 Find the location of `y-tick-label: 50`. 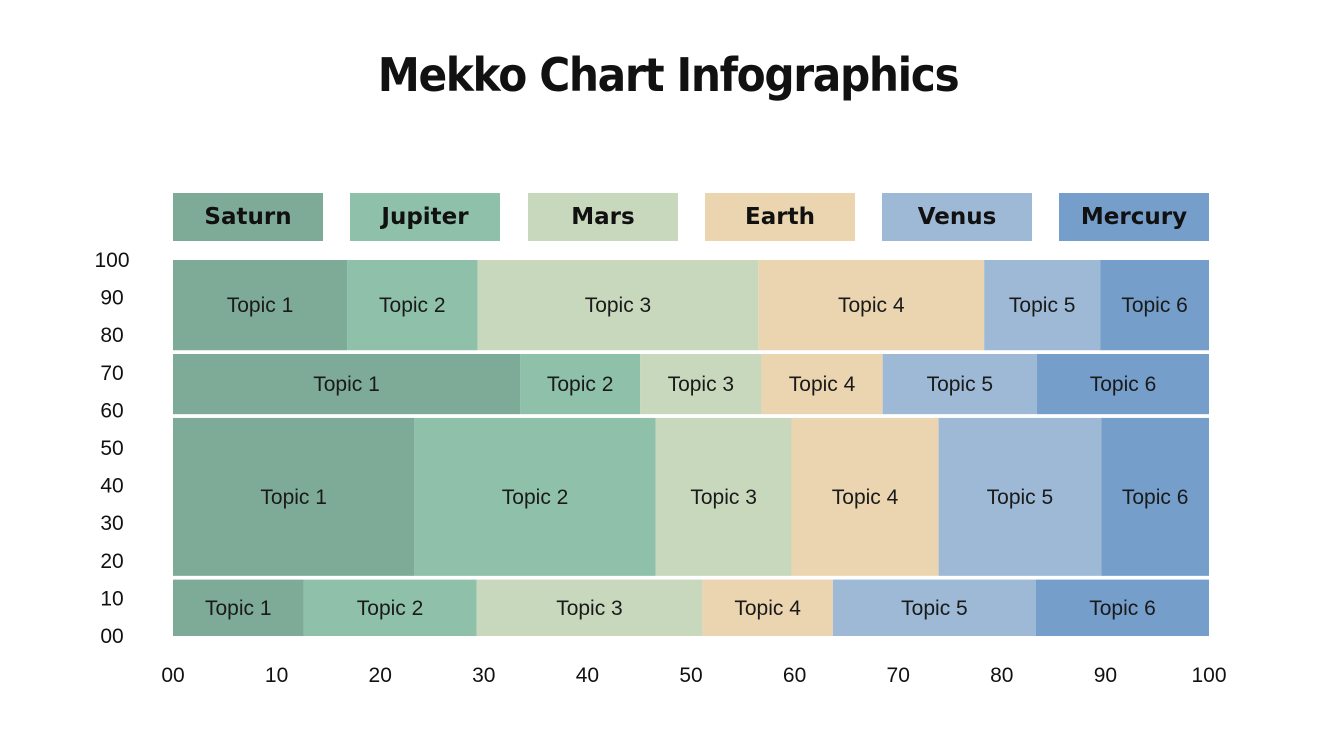

y-tick-label: 50 is located at coordinates (111, 448).